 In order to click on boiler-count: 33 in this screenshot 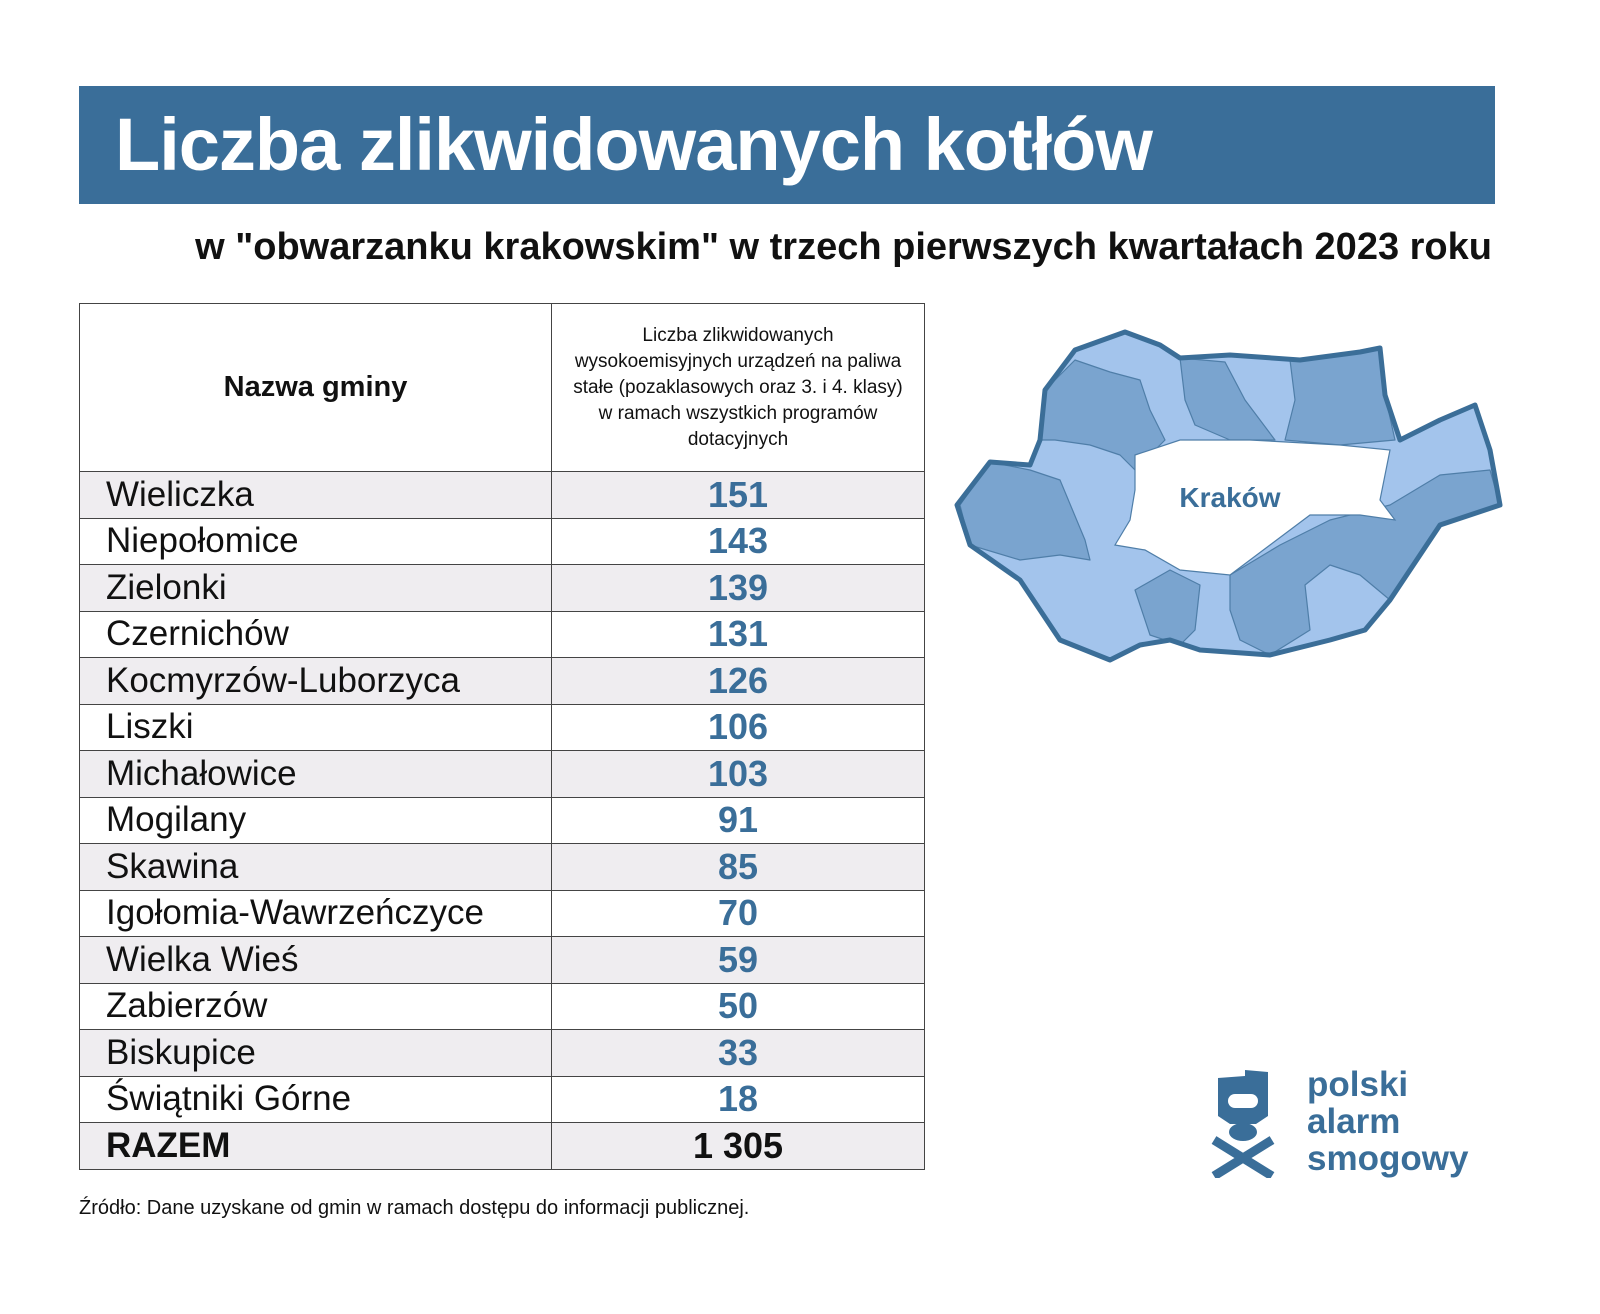, I will do `click(738, 1053)`.